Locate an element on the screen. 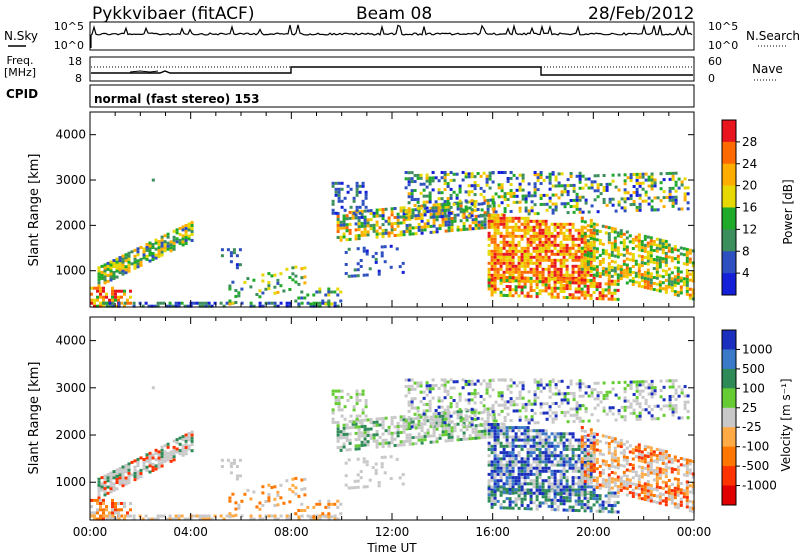  freq-trace is located at coordinates (392, 71).